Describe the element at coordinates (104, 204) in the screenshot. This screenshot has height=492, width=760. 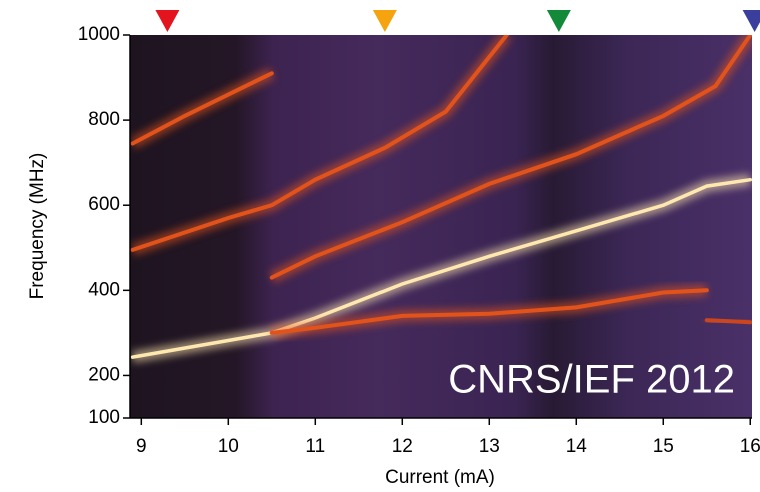
I see `y-tick-label: 600` at that location.